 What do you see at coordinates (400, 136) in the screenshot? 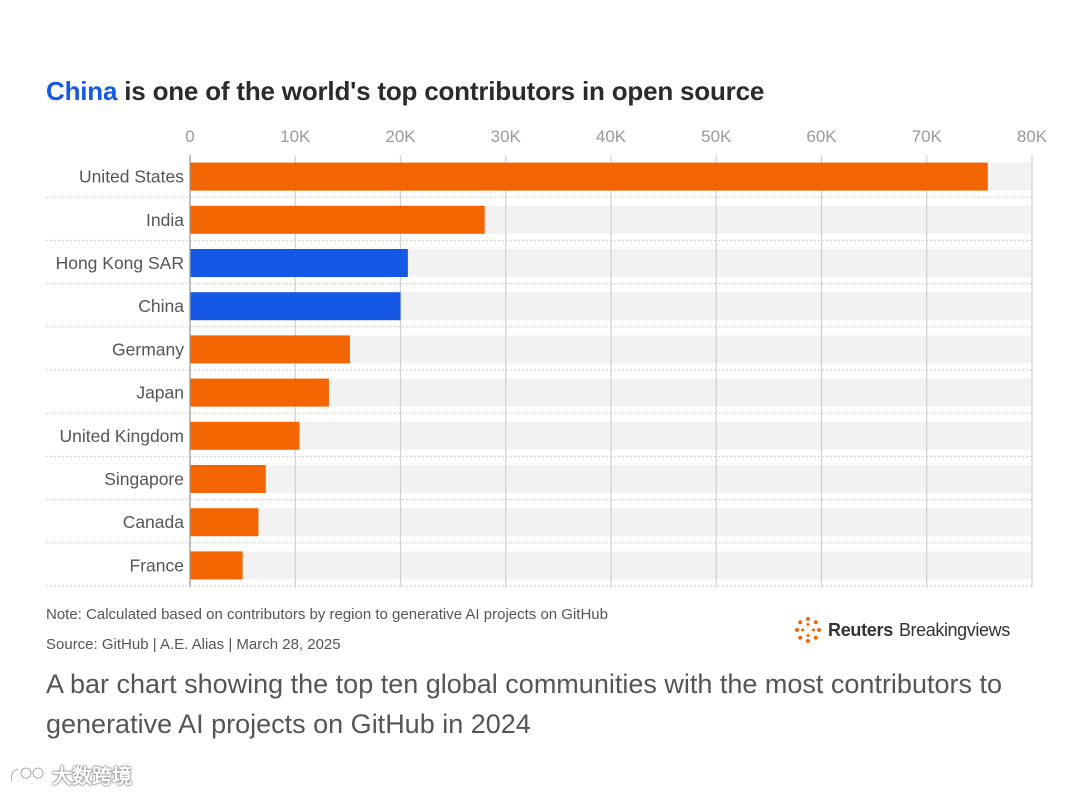
I see `tick-label: 20K` at bounding box center [400, 136].